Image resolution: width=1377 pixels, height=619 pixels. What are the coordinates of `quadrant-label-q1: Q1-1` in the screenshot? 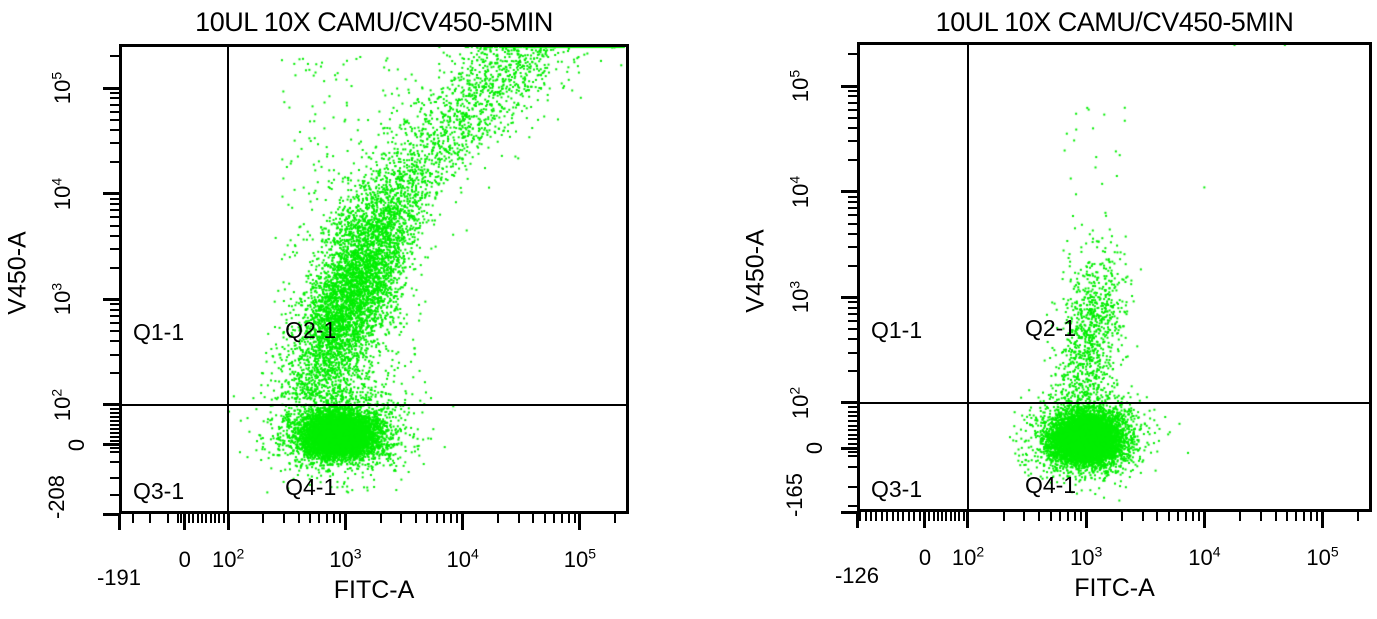 It's located at (897, 329).